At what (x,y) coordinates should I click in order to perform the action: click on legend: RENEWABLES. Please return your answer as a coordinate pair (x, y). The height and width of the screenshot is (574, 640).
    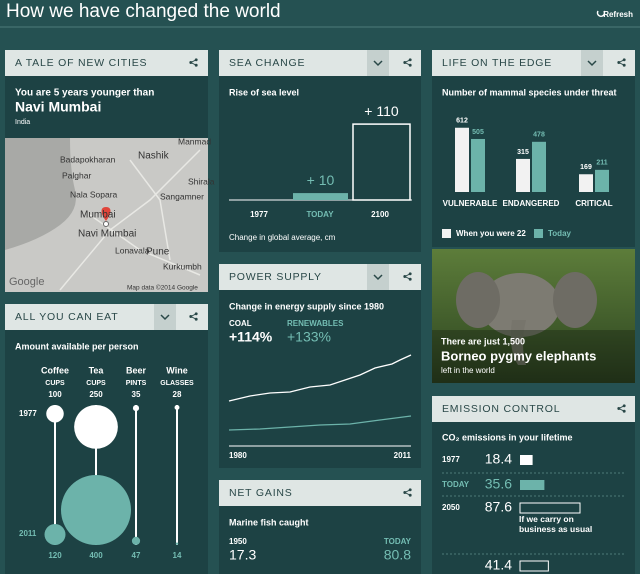
    Looking at the image, I should click on (315, 323).